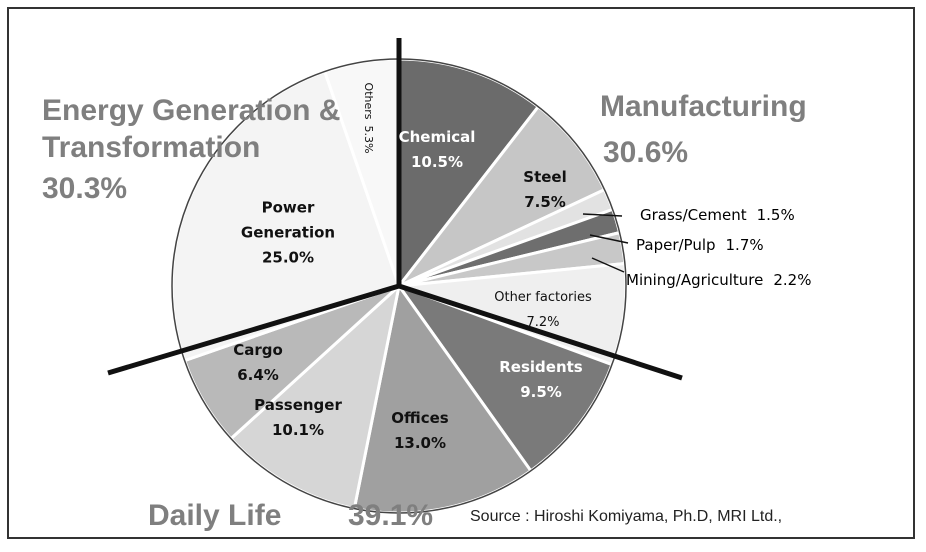 This screenshot has height=552, width=926. I want to click on slice-value: 6.4%, so click(258, 375).